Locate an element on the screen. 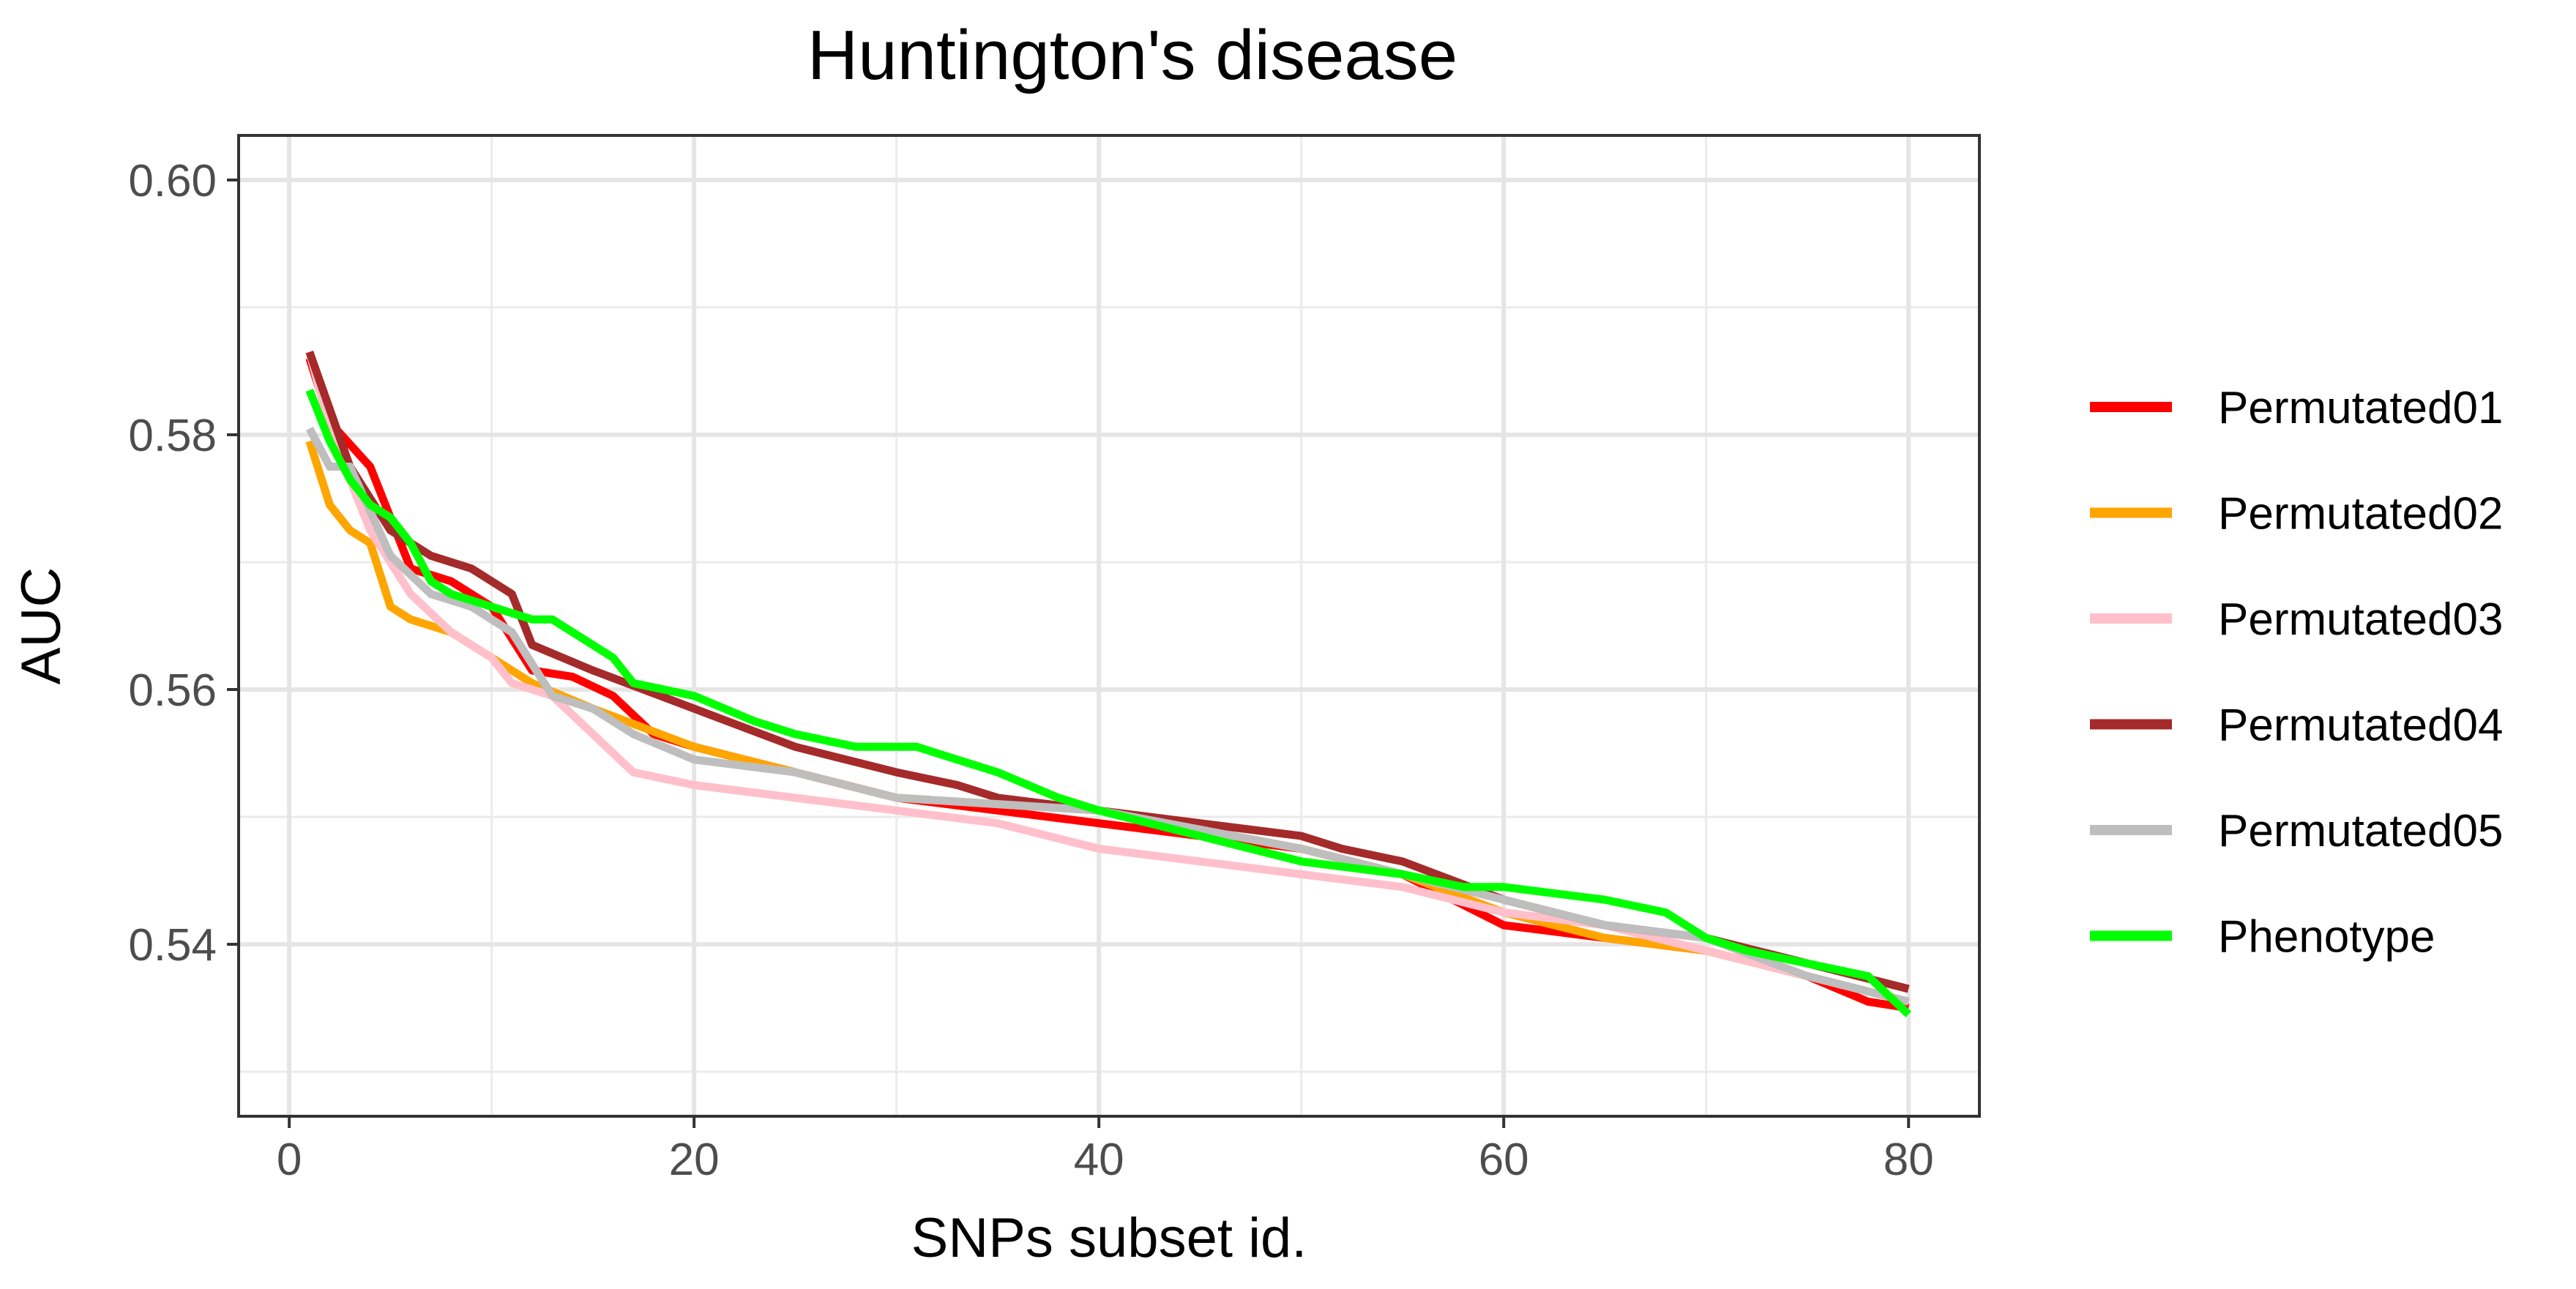 The width and height of the screenshot is (2576, 1289). legend-label: Permutated04 is located at coordinates (2360, 725).